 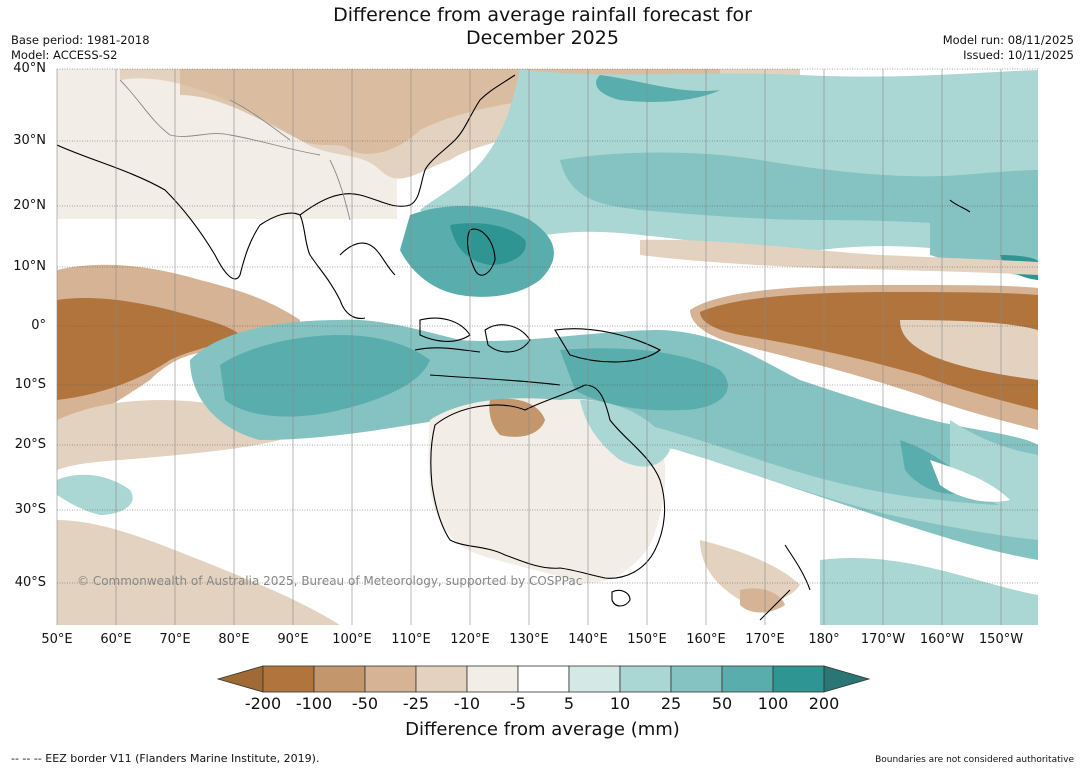 I want to click on colorbar-tick: 5, so click(x=569, y=703).